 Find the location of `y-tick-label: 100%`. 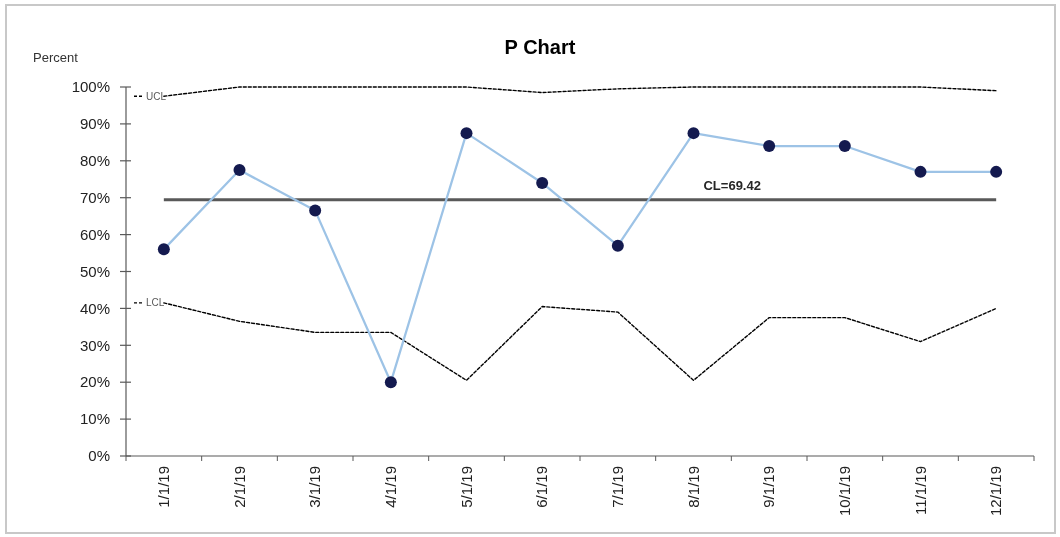

y-tick-label: 100% is located at coordinates (90, 87).